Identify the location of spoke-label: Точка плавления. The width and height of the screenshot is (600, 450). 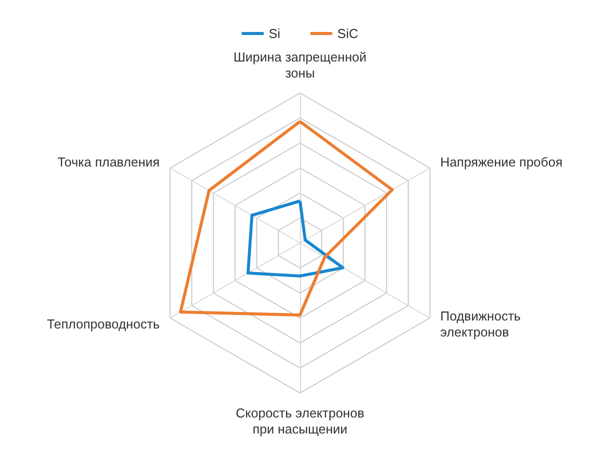
(108, 162).